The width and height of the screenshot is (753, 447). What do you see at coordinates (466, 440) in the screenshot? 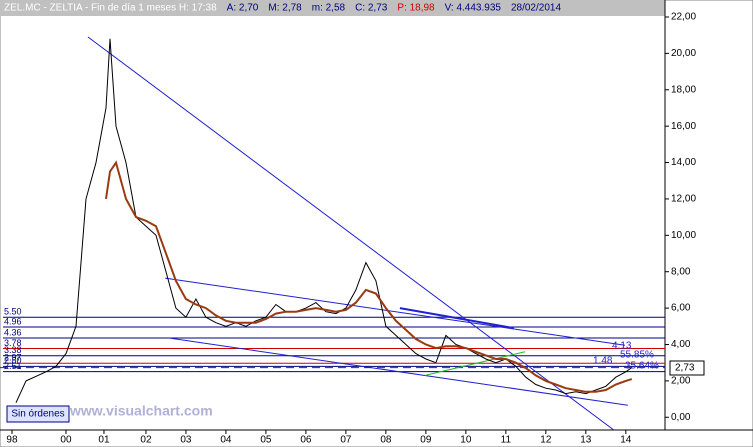
I see `x-tick-label: 10` at bounding box center [466, 440].